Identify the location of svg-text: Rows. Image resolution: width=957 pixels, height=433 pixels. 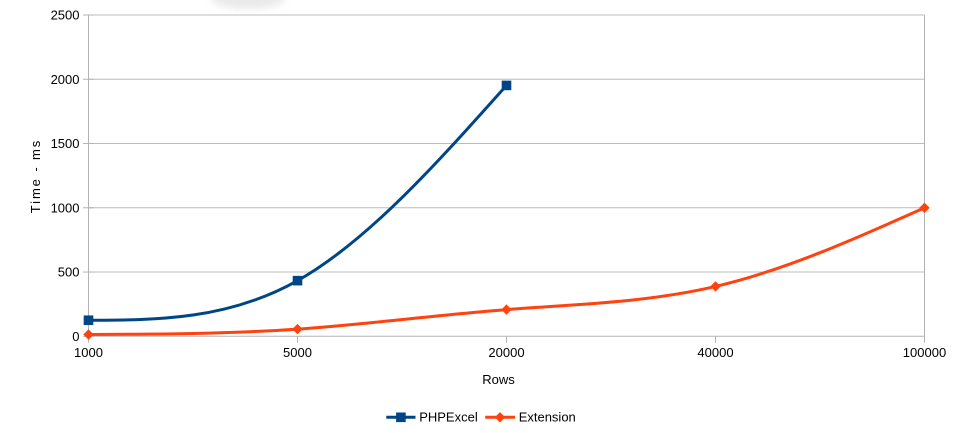
(498, 379).